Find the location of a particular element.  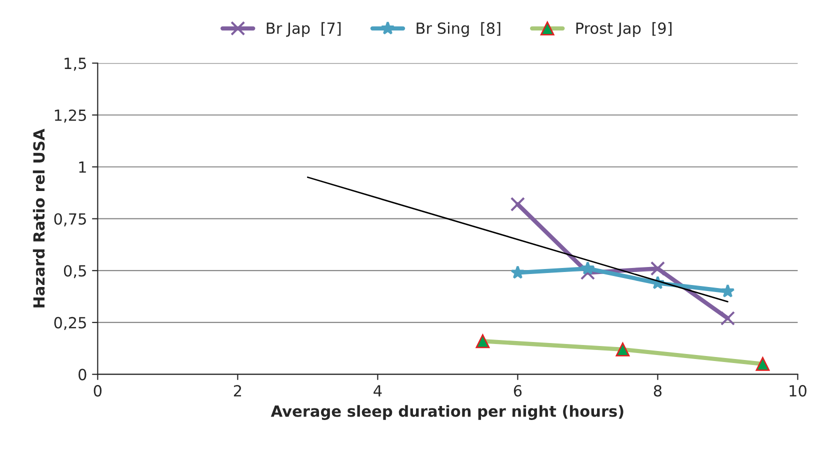

legend-label: Prost Jap [9] is located at coordinates (624, 29).